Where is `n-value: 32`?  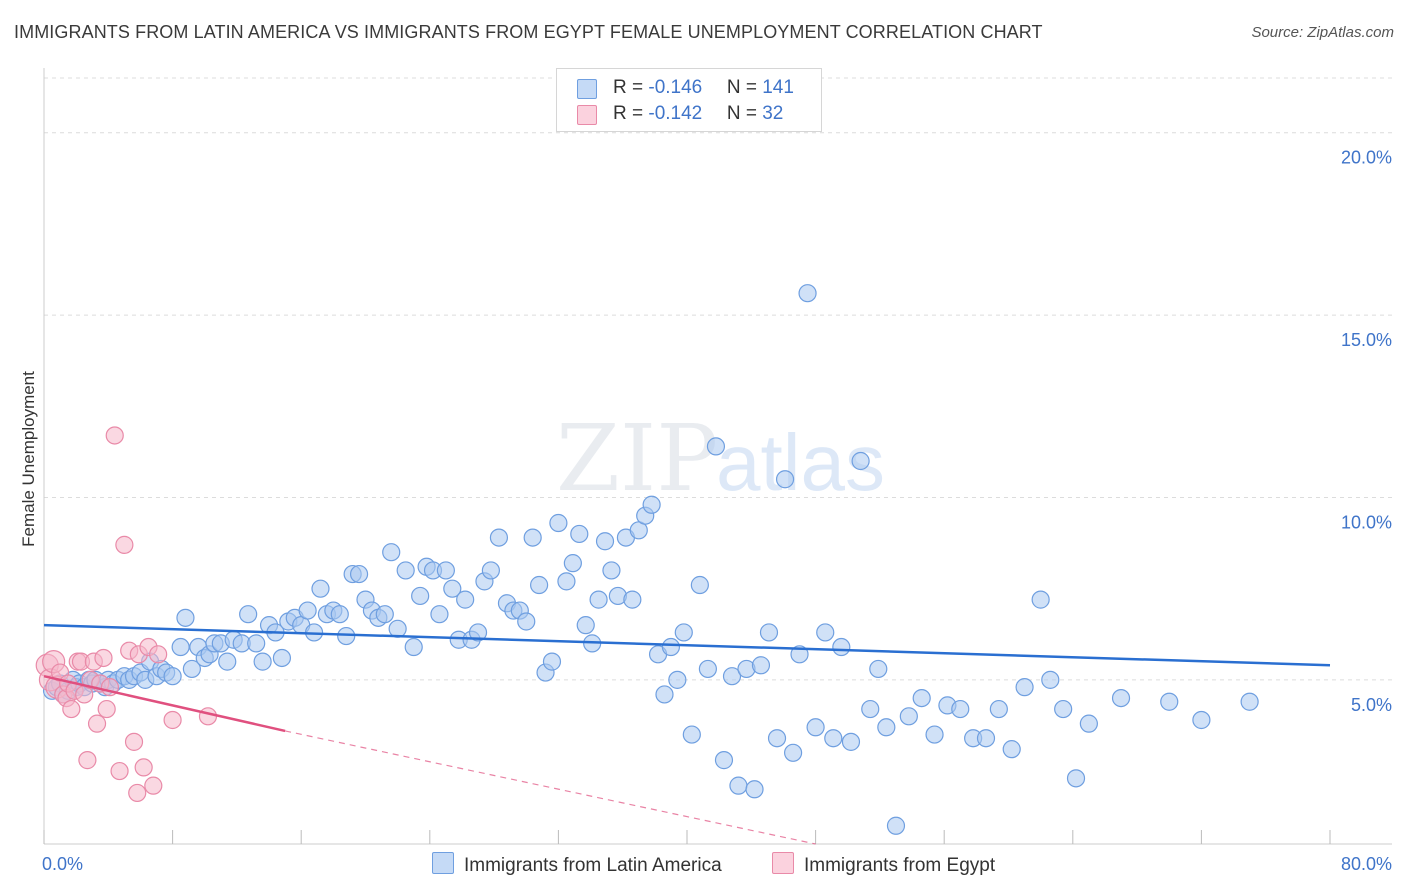 n-value: 32 is located at coordinates (773, 113).